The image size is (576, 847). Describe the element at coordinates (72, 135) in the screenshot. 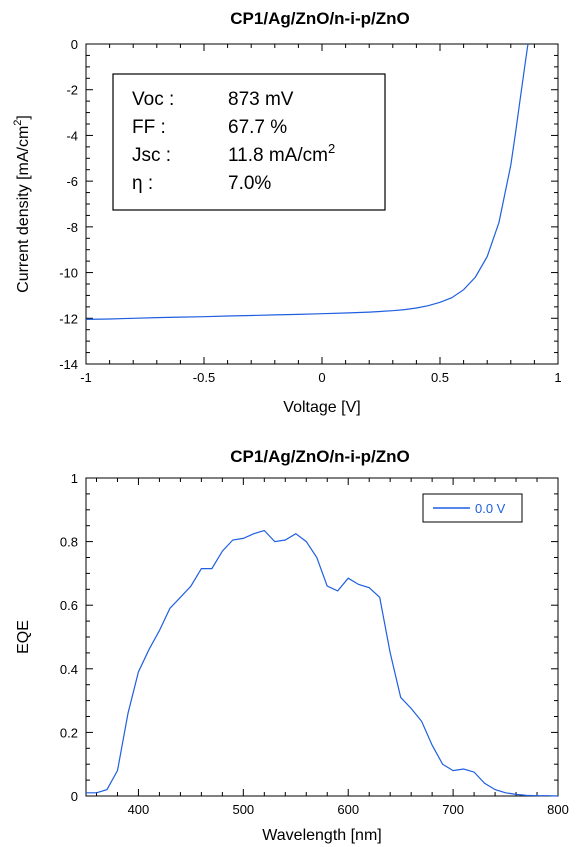

I see `jv-y-tick-label: -4` at that location.